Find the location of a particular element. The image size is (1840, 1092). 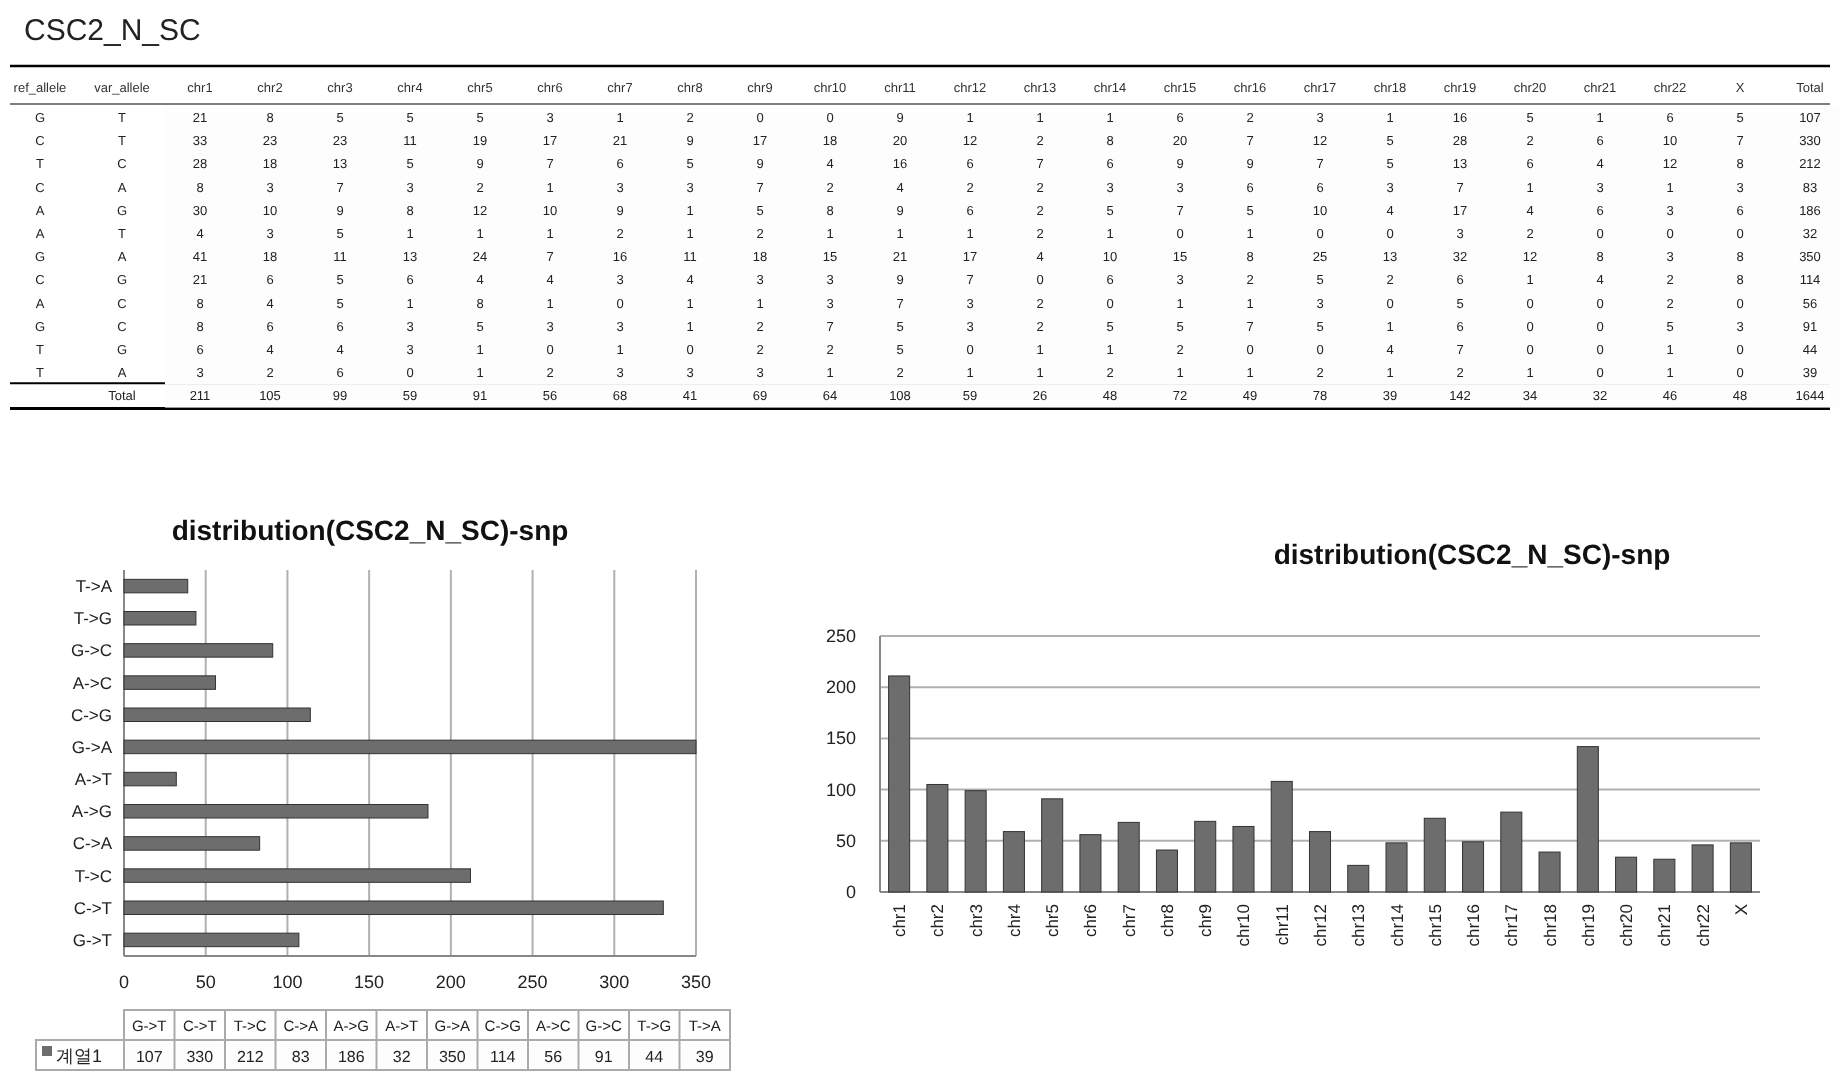

y-tick-label: A->T is located at coordinates (93, 779).